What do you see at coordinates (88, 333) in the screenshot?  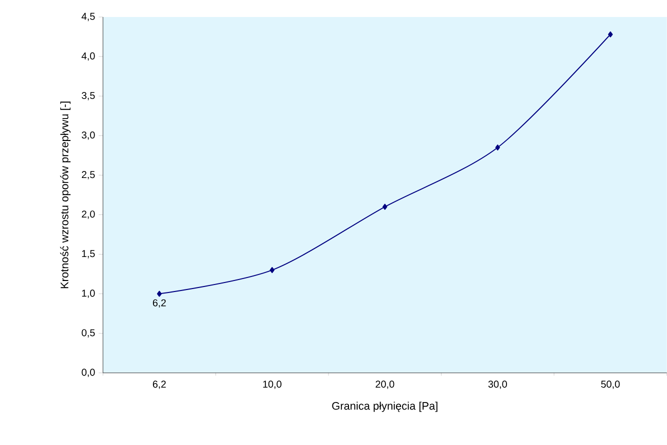 I see `y-tick-label: 0,5` at bounding box center [88, 333].